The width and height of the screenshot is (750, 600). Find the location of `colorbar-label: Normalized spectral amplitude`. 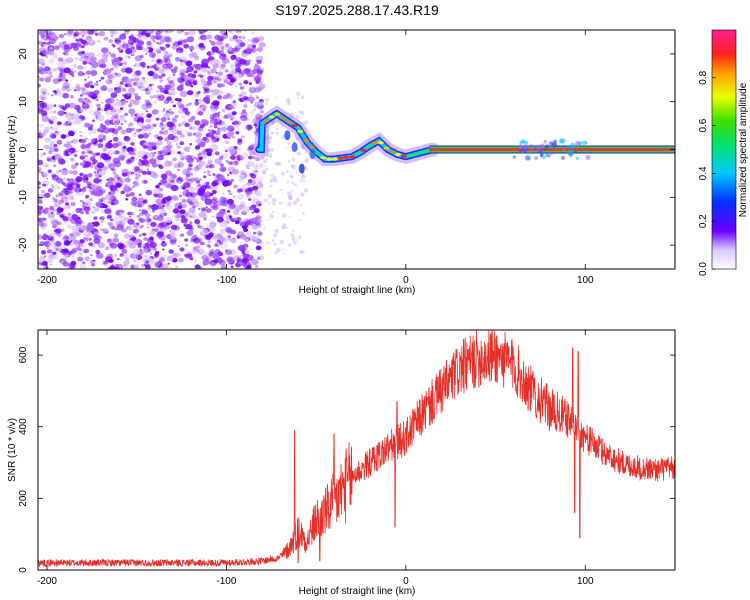

colorbar-label: Normalized spectral amplitude is located at coordinates (743, 149).